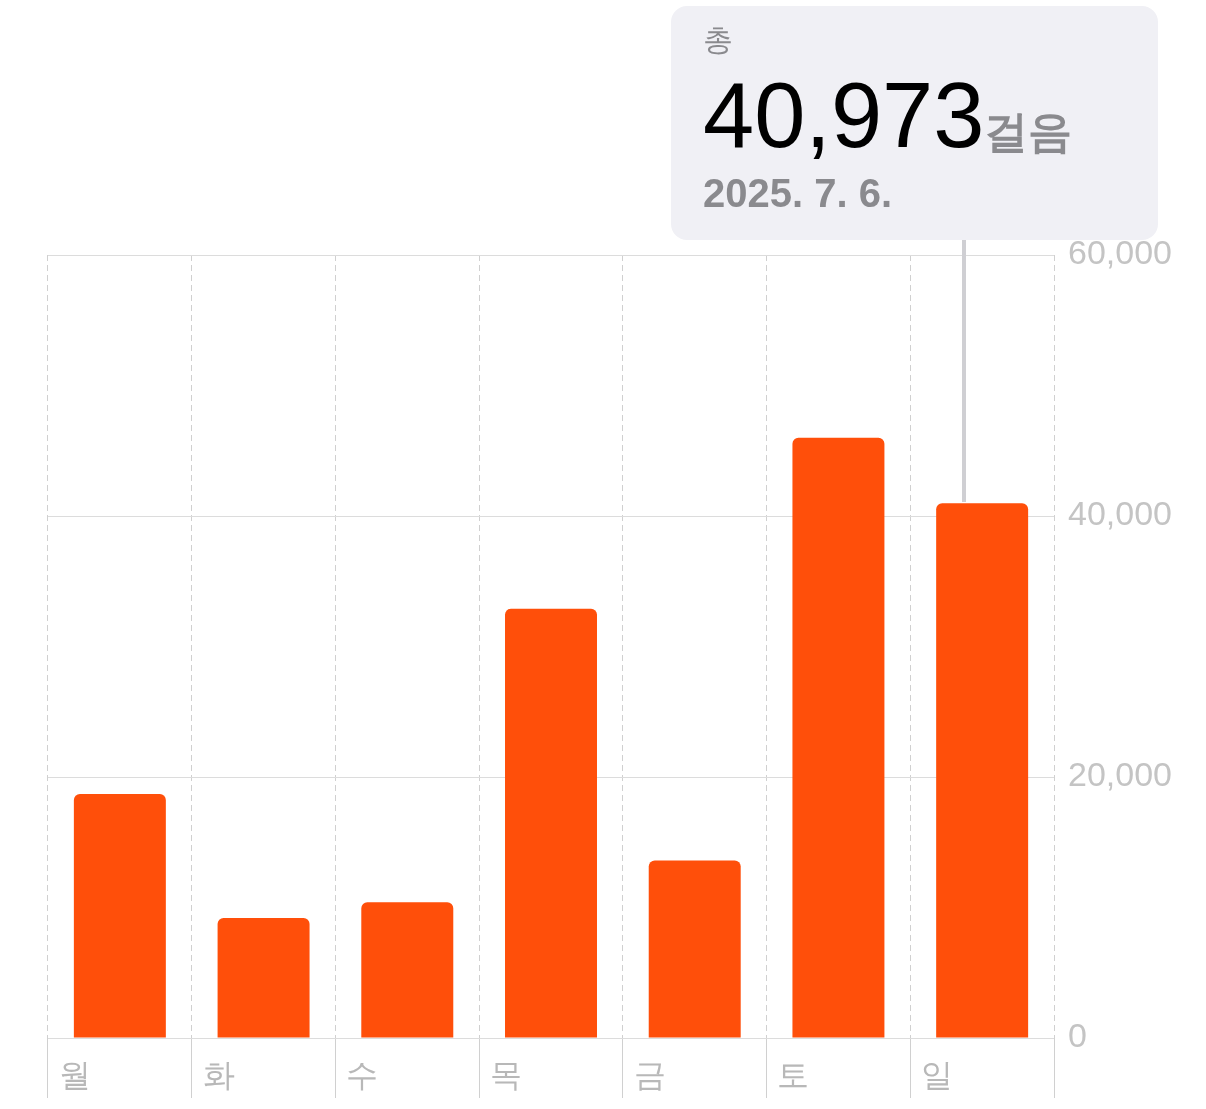  Describe the element at coordinates (506, 1075) in the screenshot. I see `x-tick-label: 목` at that location.